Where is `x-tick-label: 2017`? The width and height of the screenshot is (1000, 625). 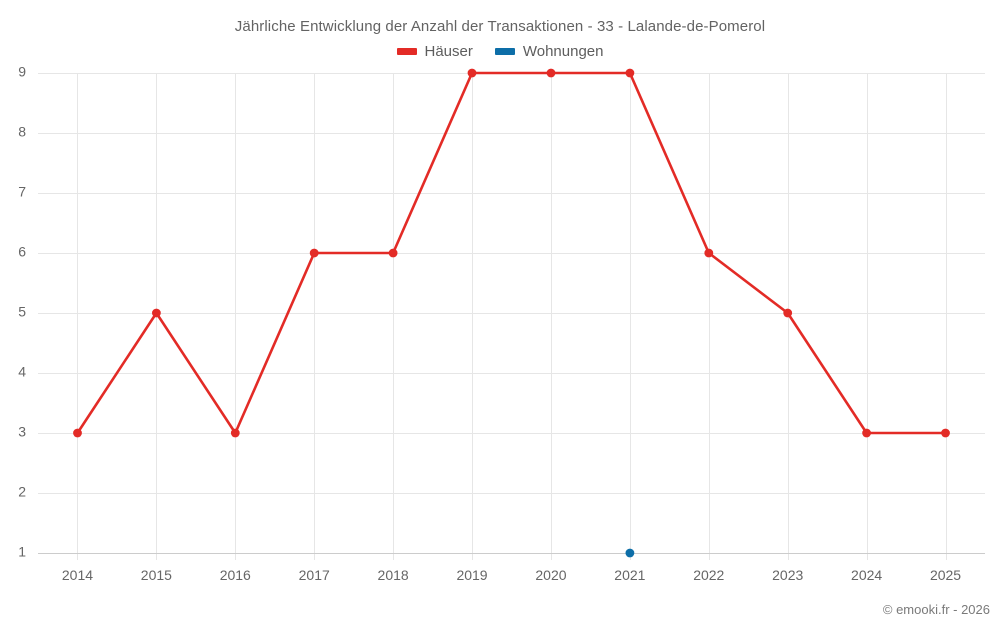
x-tick-label: 2017 is located at coordinates (314, 575).